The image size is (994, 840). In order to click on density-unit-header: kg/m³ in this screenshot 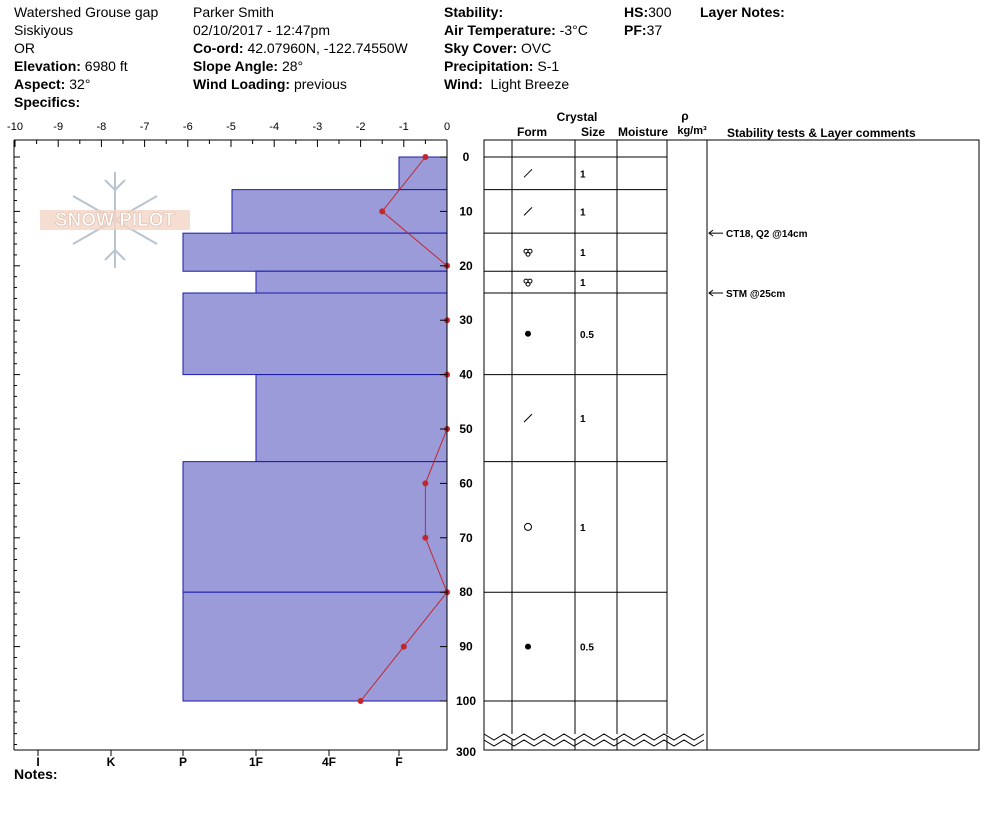, I will do `click(692, 131)`.